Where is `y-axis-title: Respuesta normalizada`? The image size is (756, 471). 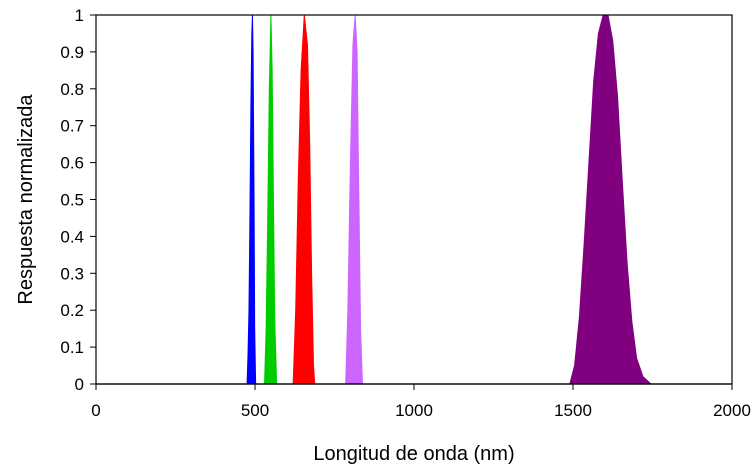
y-axis-title: Respuesta normalizada is located at coordinates (26, 199).